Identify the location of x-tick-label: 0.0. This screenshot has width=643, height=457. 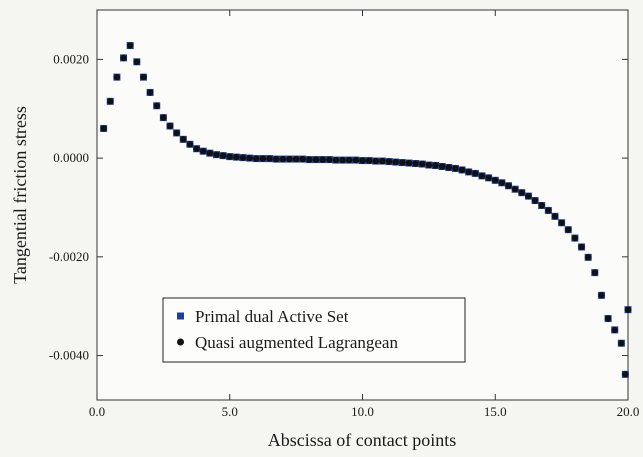
(97, 411).